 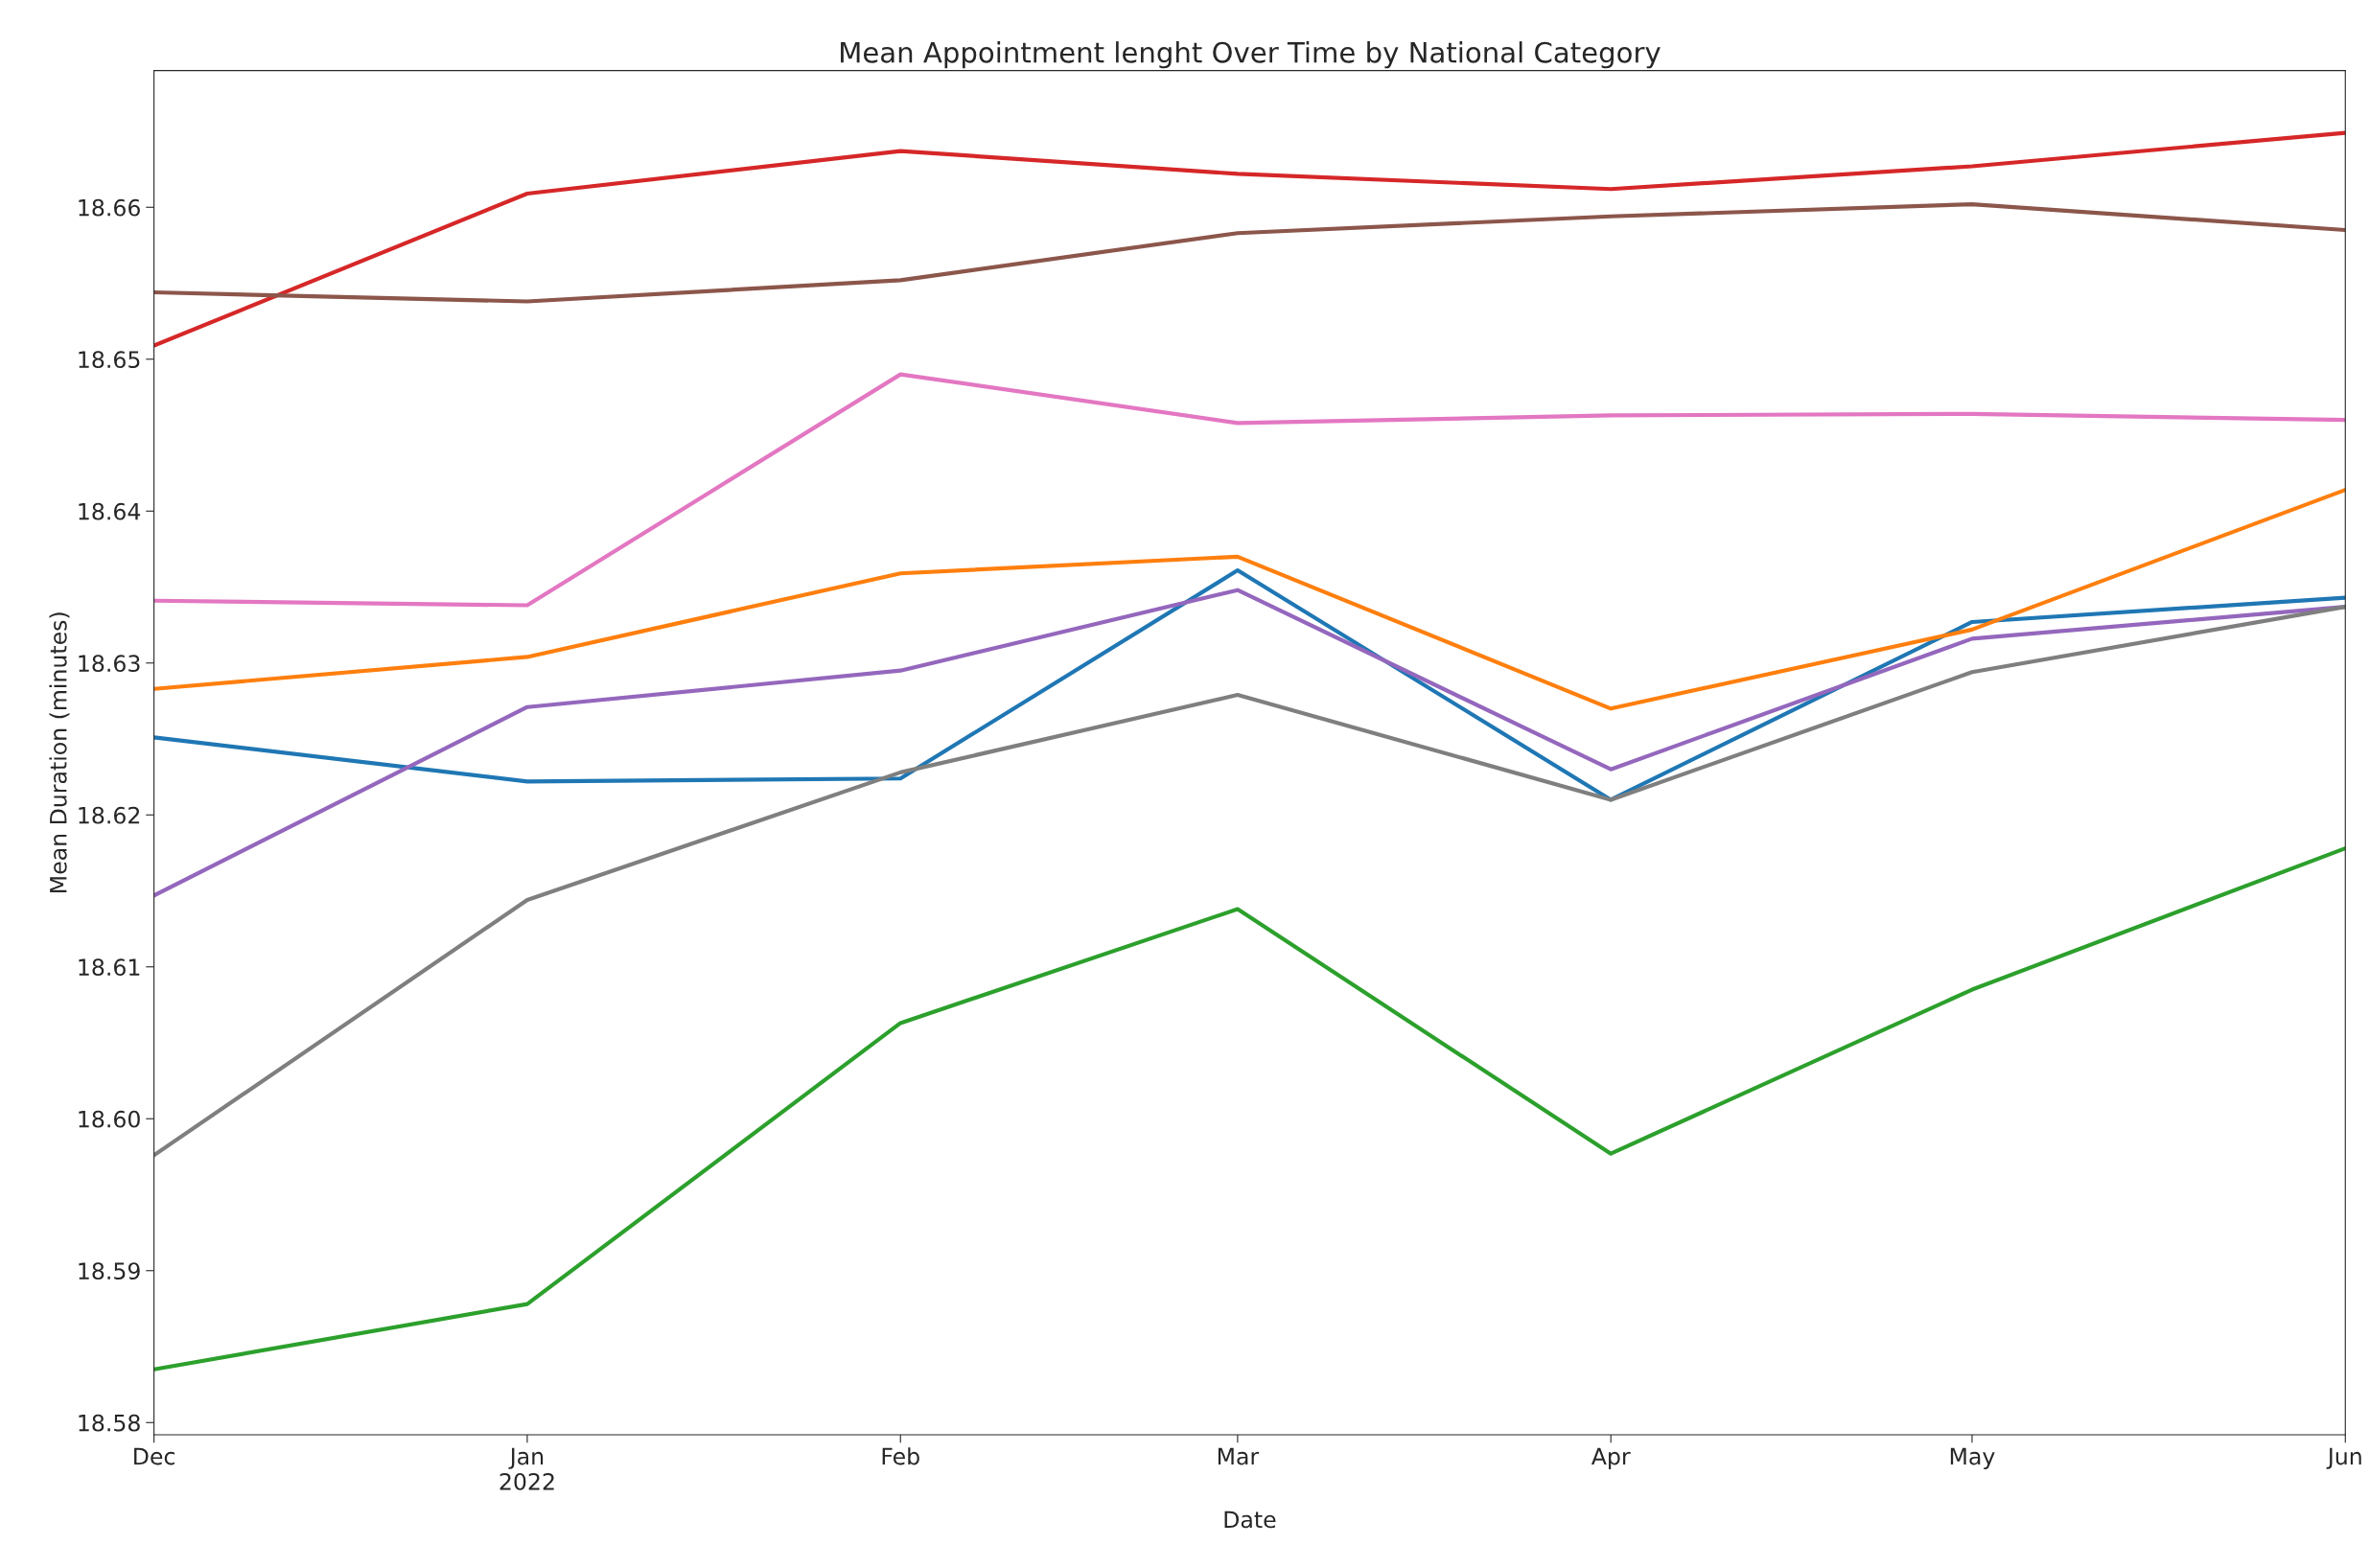 What do you see at coordinates (900, 1456) in the screenshot?
I see `x-tick-label: Feb` at bounding box center [900, 1456].